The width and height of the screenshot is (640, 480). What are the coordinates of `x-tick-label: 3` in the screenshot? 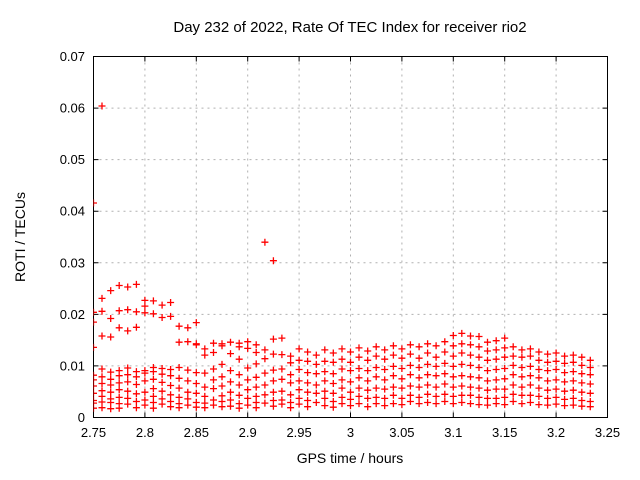 It's located at (350, 432).